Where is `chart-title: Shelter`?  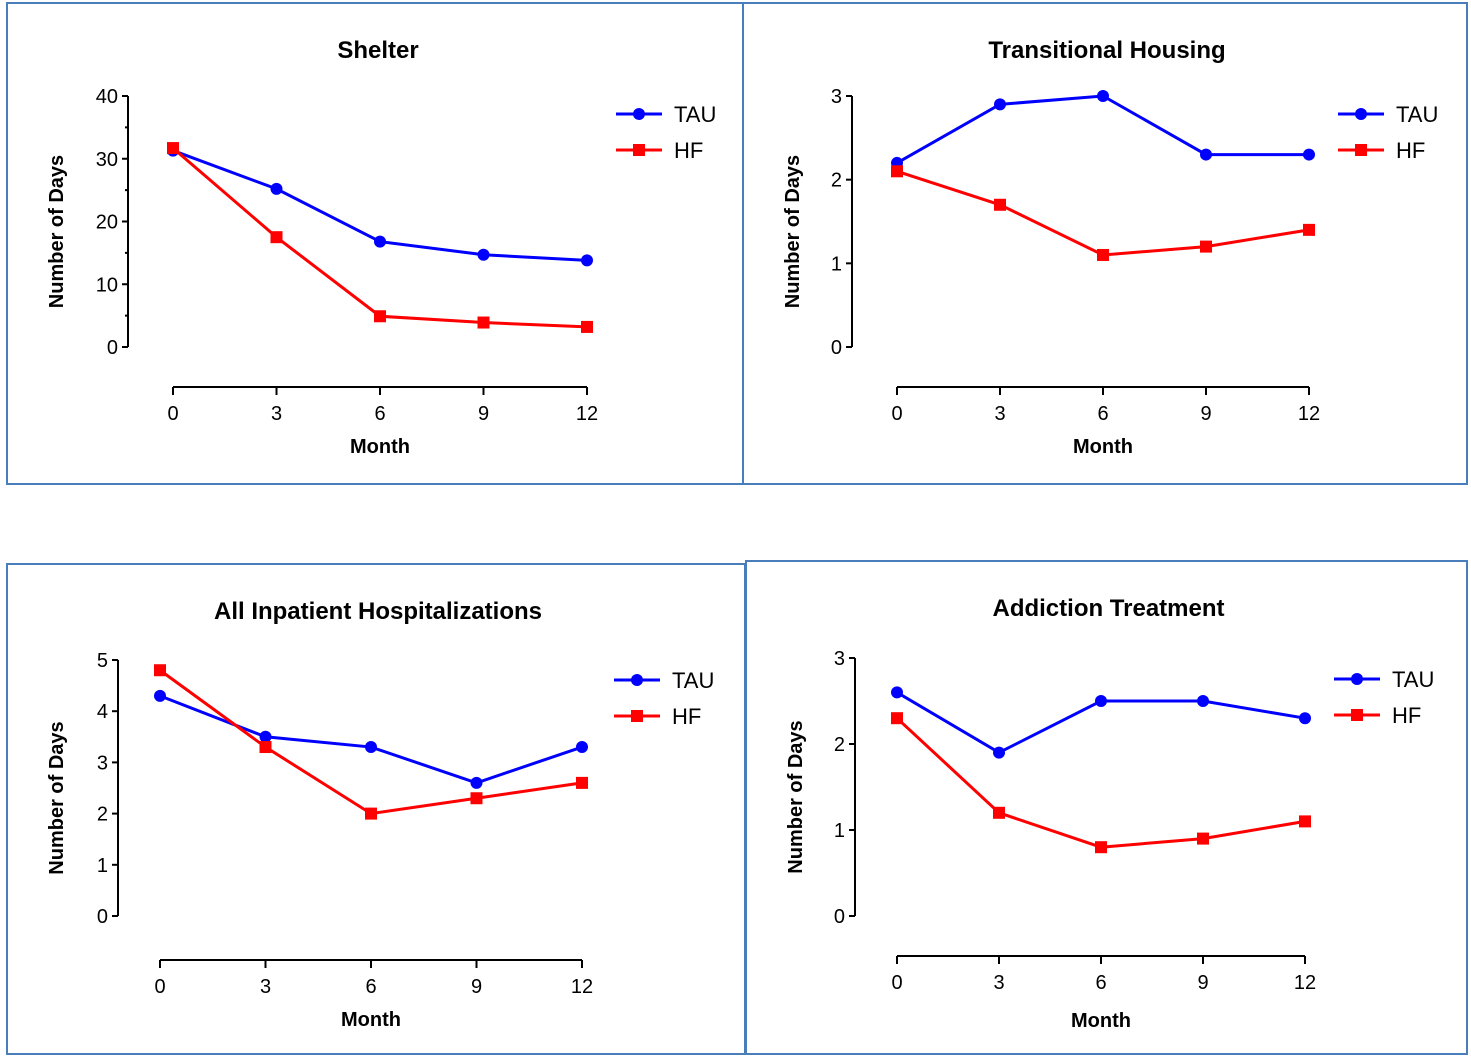
chart-title: Shelter is located at coordinates (377, 50).